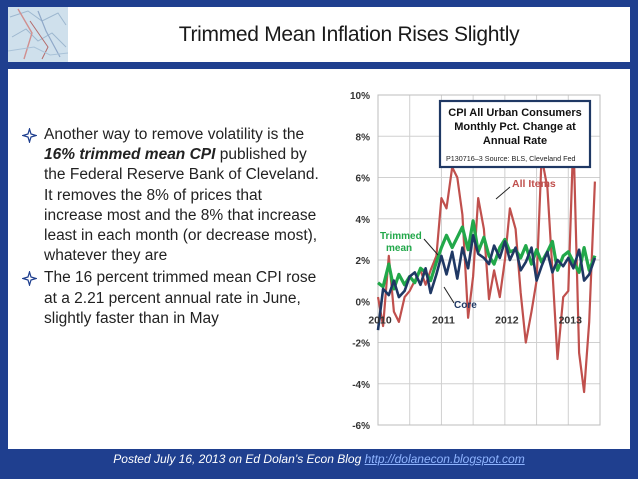  Describe the element at coordinates (38, 34) in the screenshot. I see `map-logo-icon` at that location.